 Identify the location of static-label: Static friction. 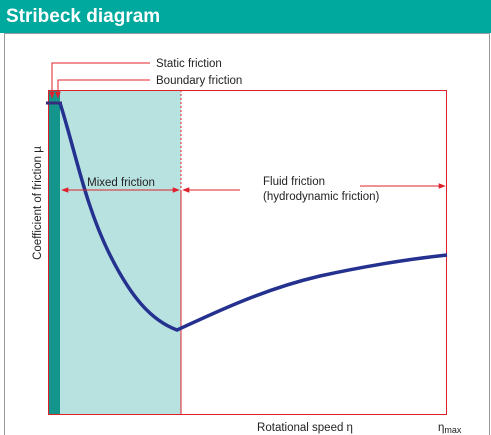
(189, 64).